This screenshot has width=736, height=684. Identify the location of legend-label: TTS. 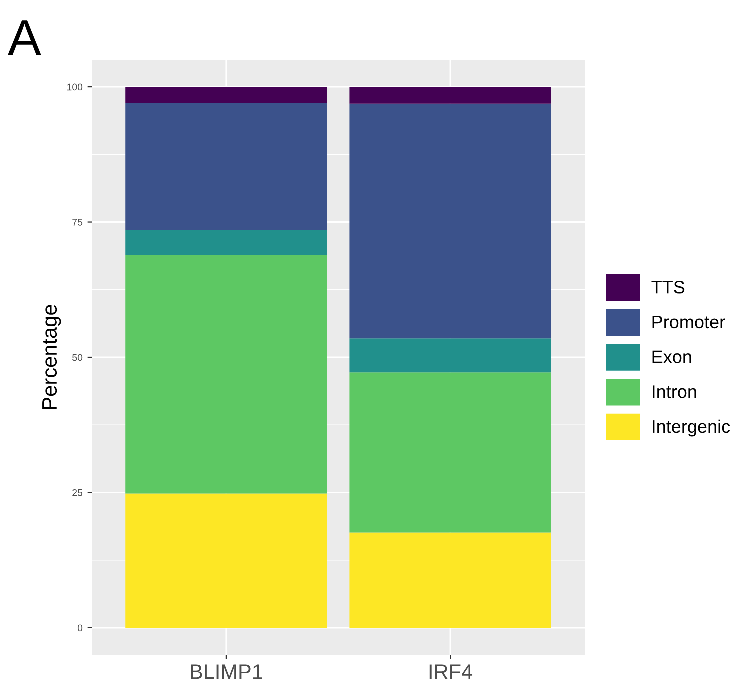
(668, 287).